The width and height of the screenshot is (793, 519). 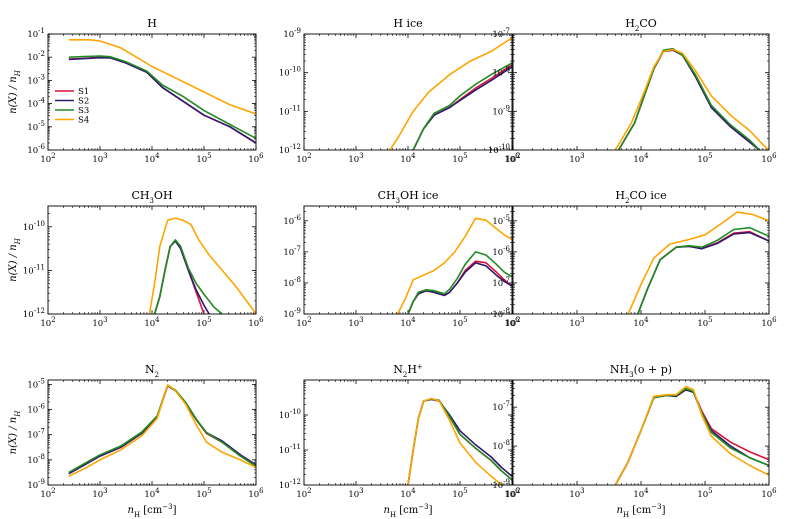 I want to click on panel-title: N2, so click(x=152, y=371).